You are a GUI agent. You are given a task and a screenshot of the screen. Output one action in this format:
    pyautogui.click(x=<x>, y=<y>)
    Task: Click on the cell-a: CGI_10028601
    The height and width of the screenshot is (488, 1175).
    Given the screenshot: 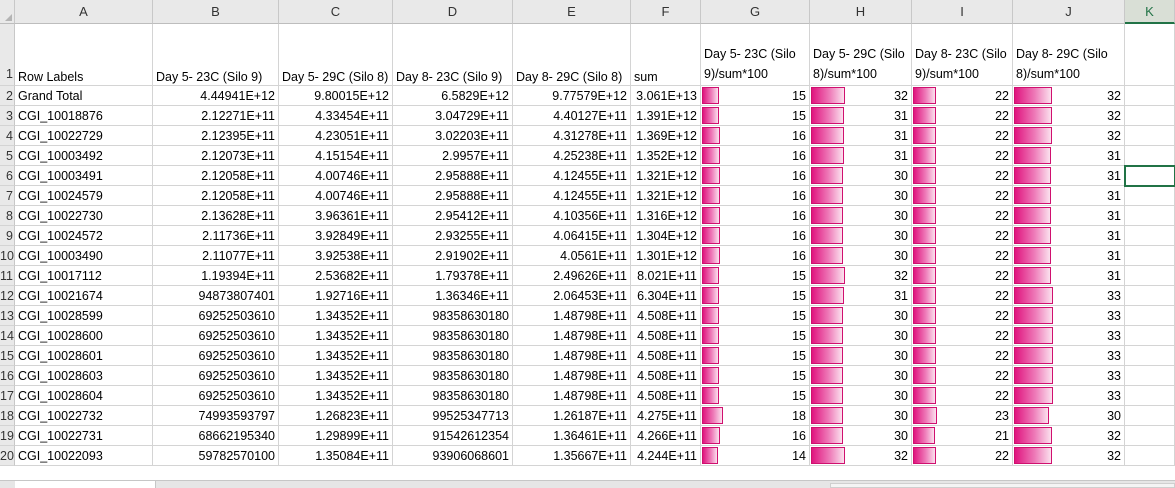 What is the action you would take?
    pyautogui.click(x=84, y=356)
    